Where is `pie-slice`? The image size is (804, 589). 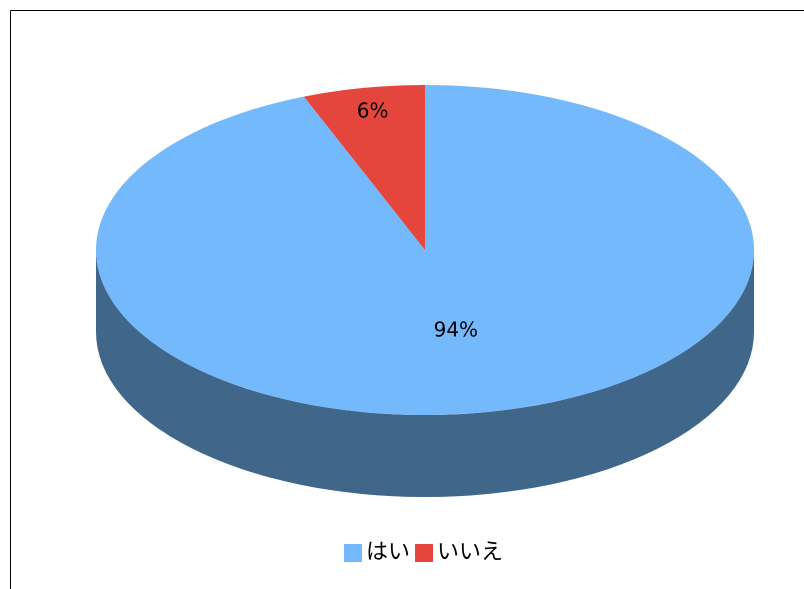
pie-slice is located at coordinates (364, 167).